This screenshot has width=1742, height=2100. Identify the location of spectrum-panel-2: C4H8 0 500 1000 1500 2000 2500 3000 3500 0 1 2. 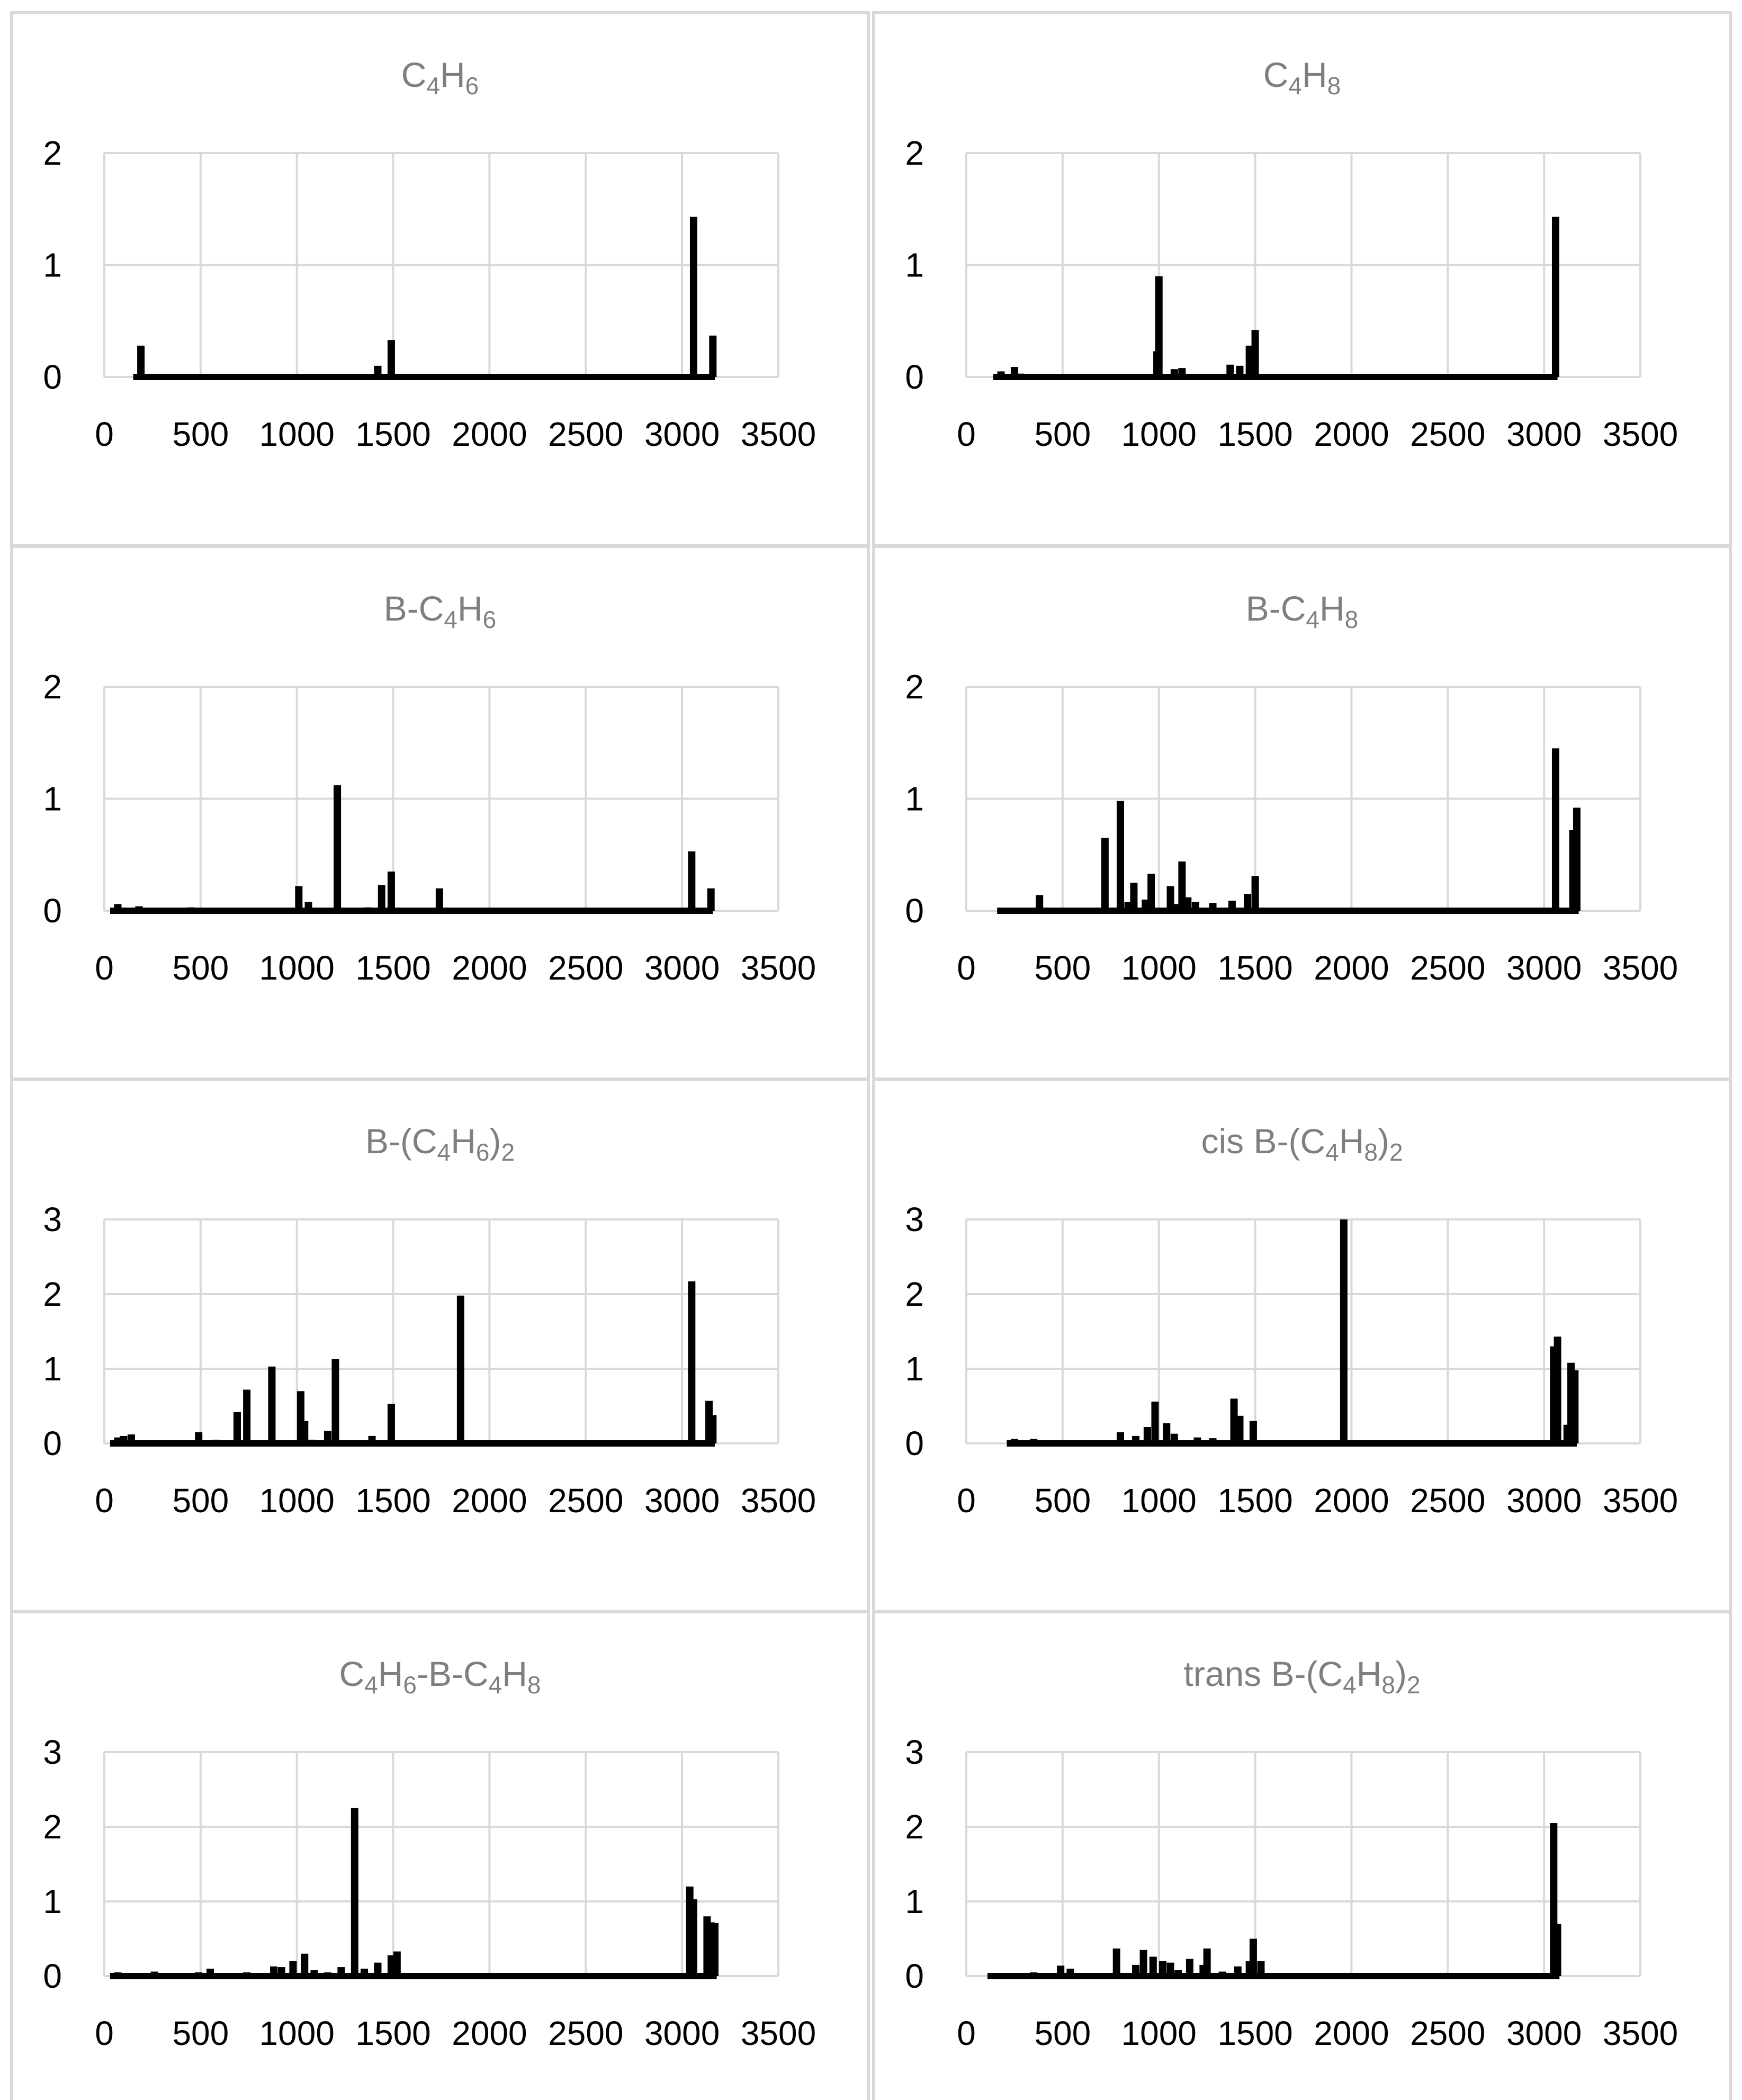
(1302, 279).